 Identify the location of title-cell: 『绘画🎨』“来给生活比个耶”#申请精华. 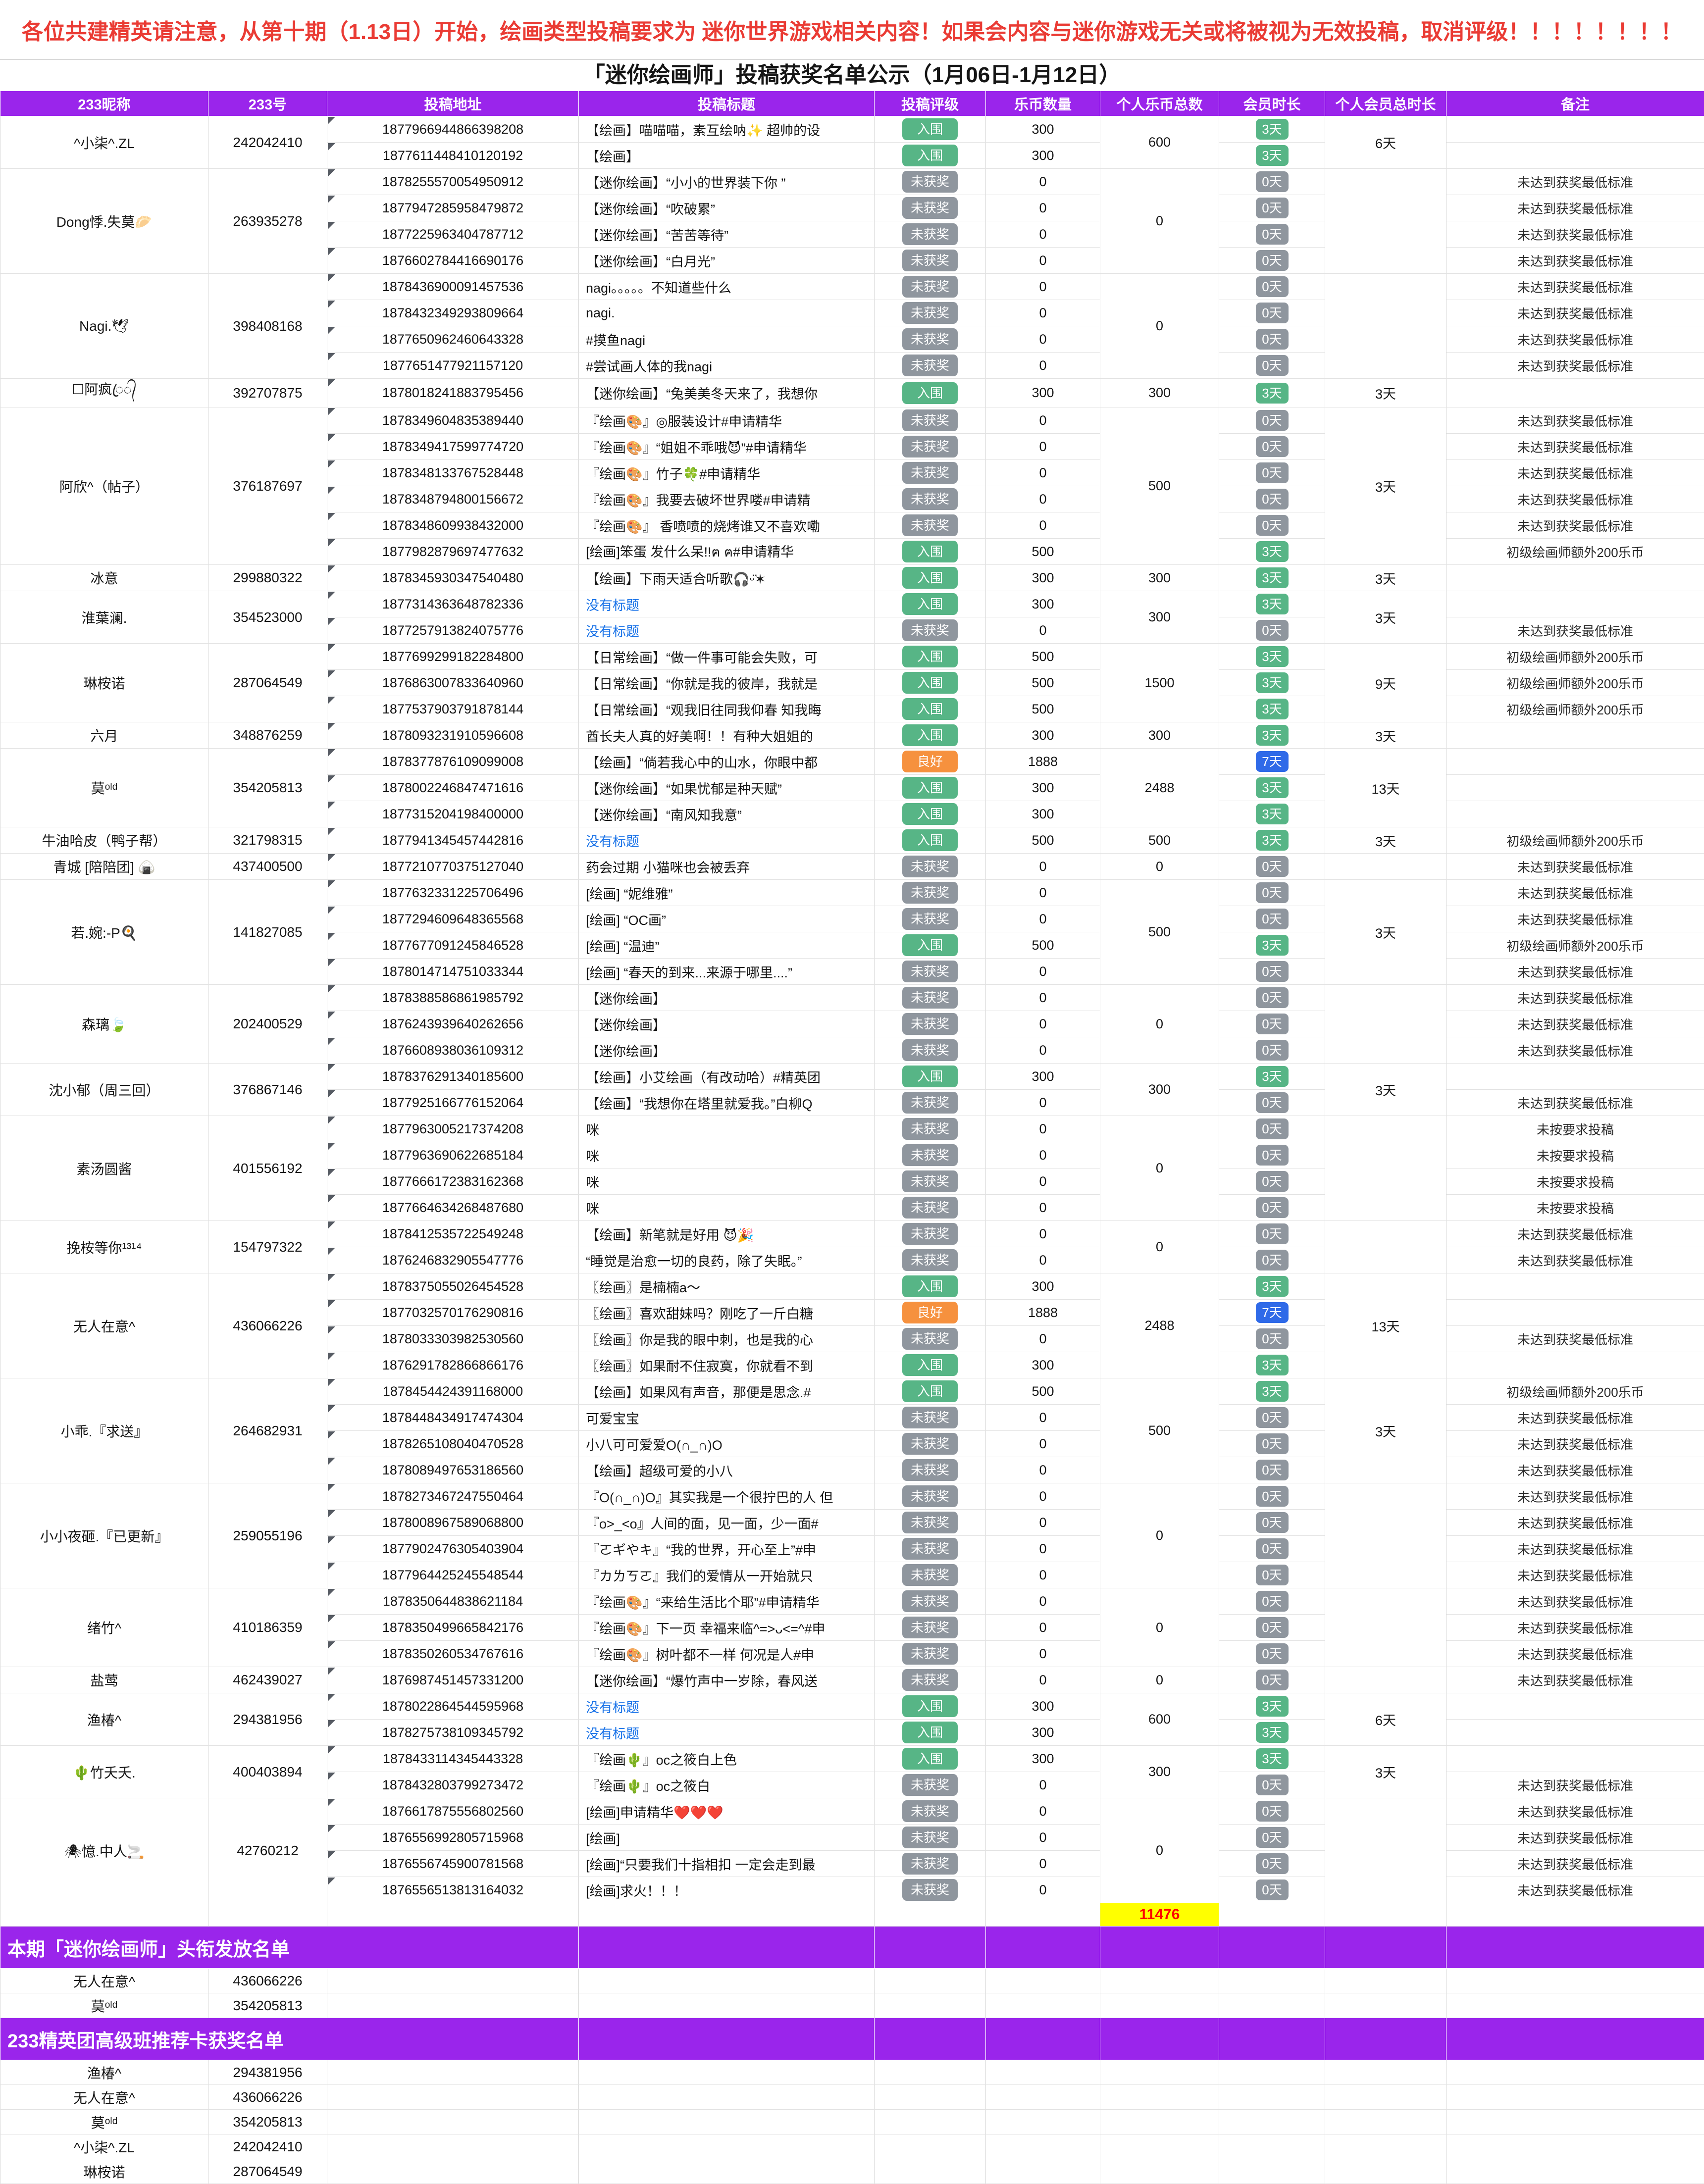
(727, 1601).